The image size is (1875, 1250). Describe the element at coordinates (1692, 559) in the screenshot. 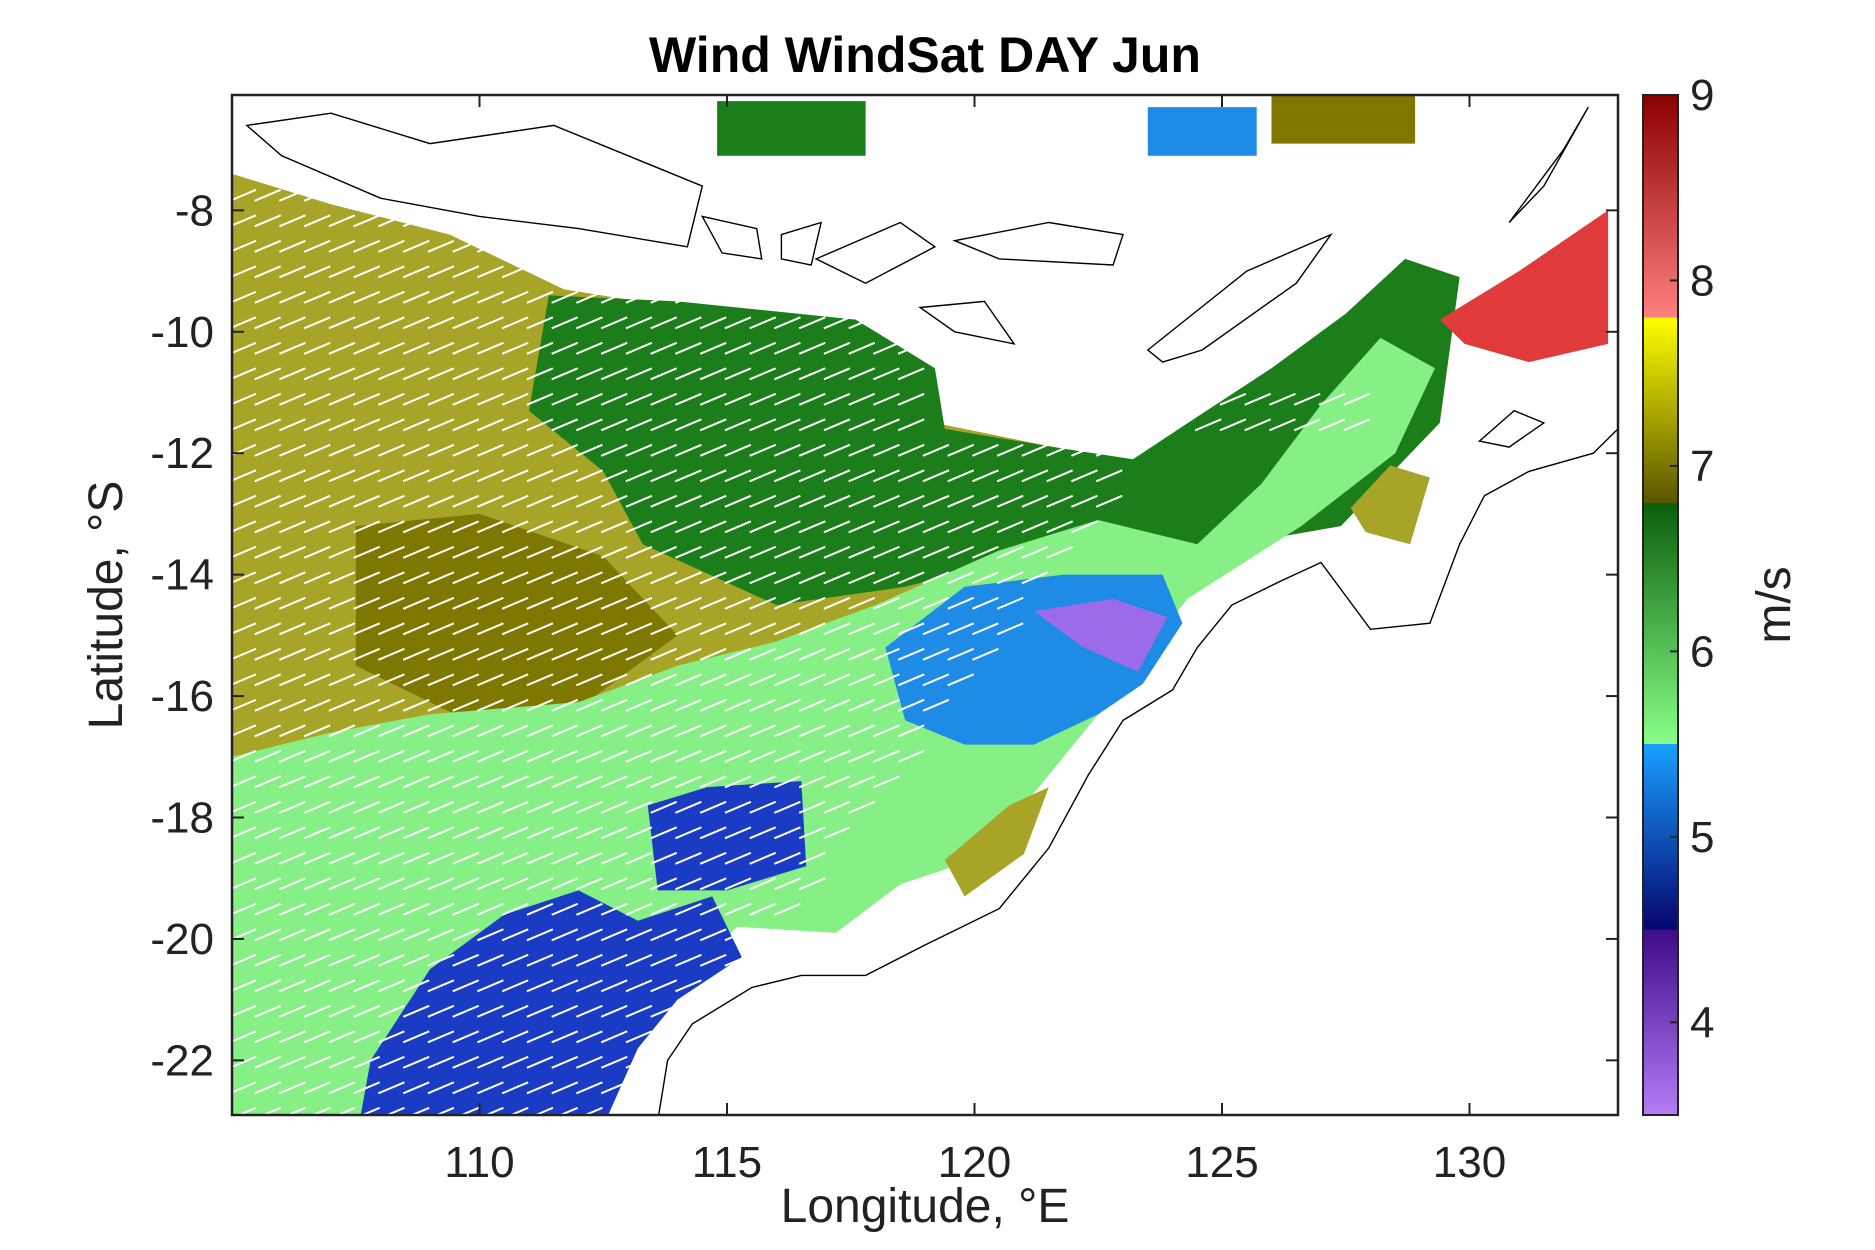

I see `colorbar-ticks: 4 5 6 7 8 9` at that location.